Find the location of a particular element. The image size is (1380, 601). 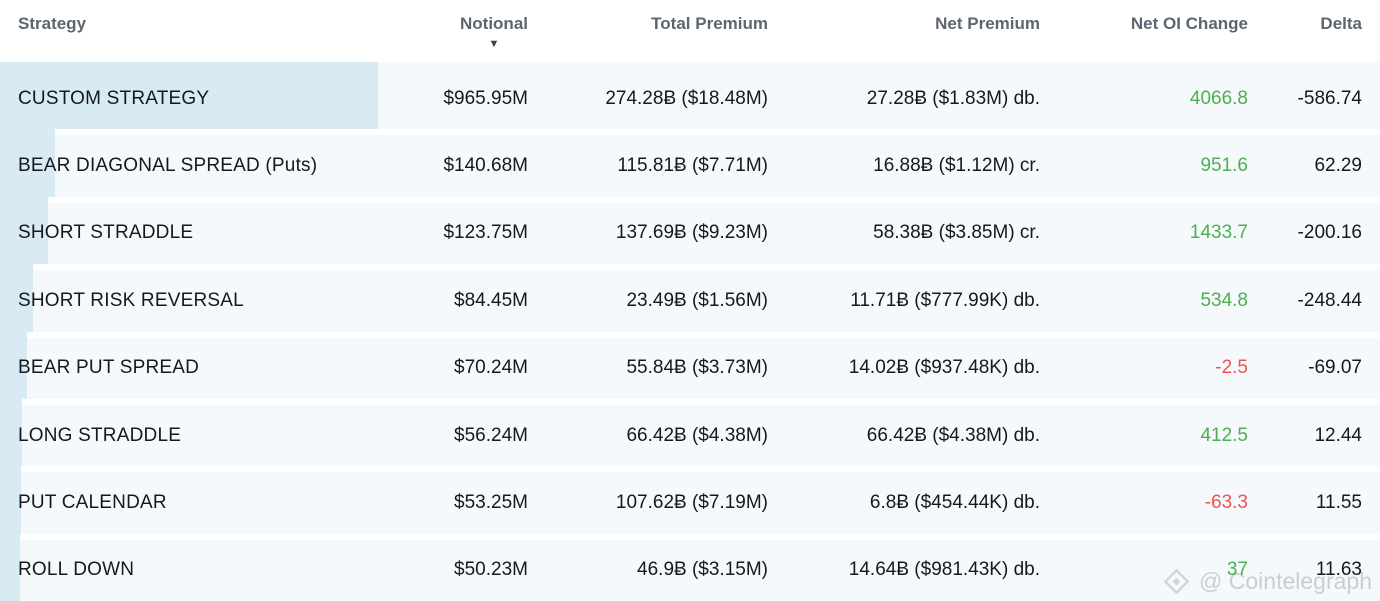

column-label: Strategy is located at coordinates (52, 23).